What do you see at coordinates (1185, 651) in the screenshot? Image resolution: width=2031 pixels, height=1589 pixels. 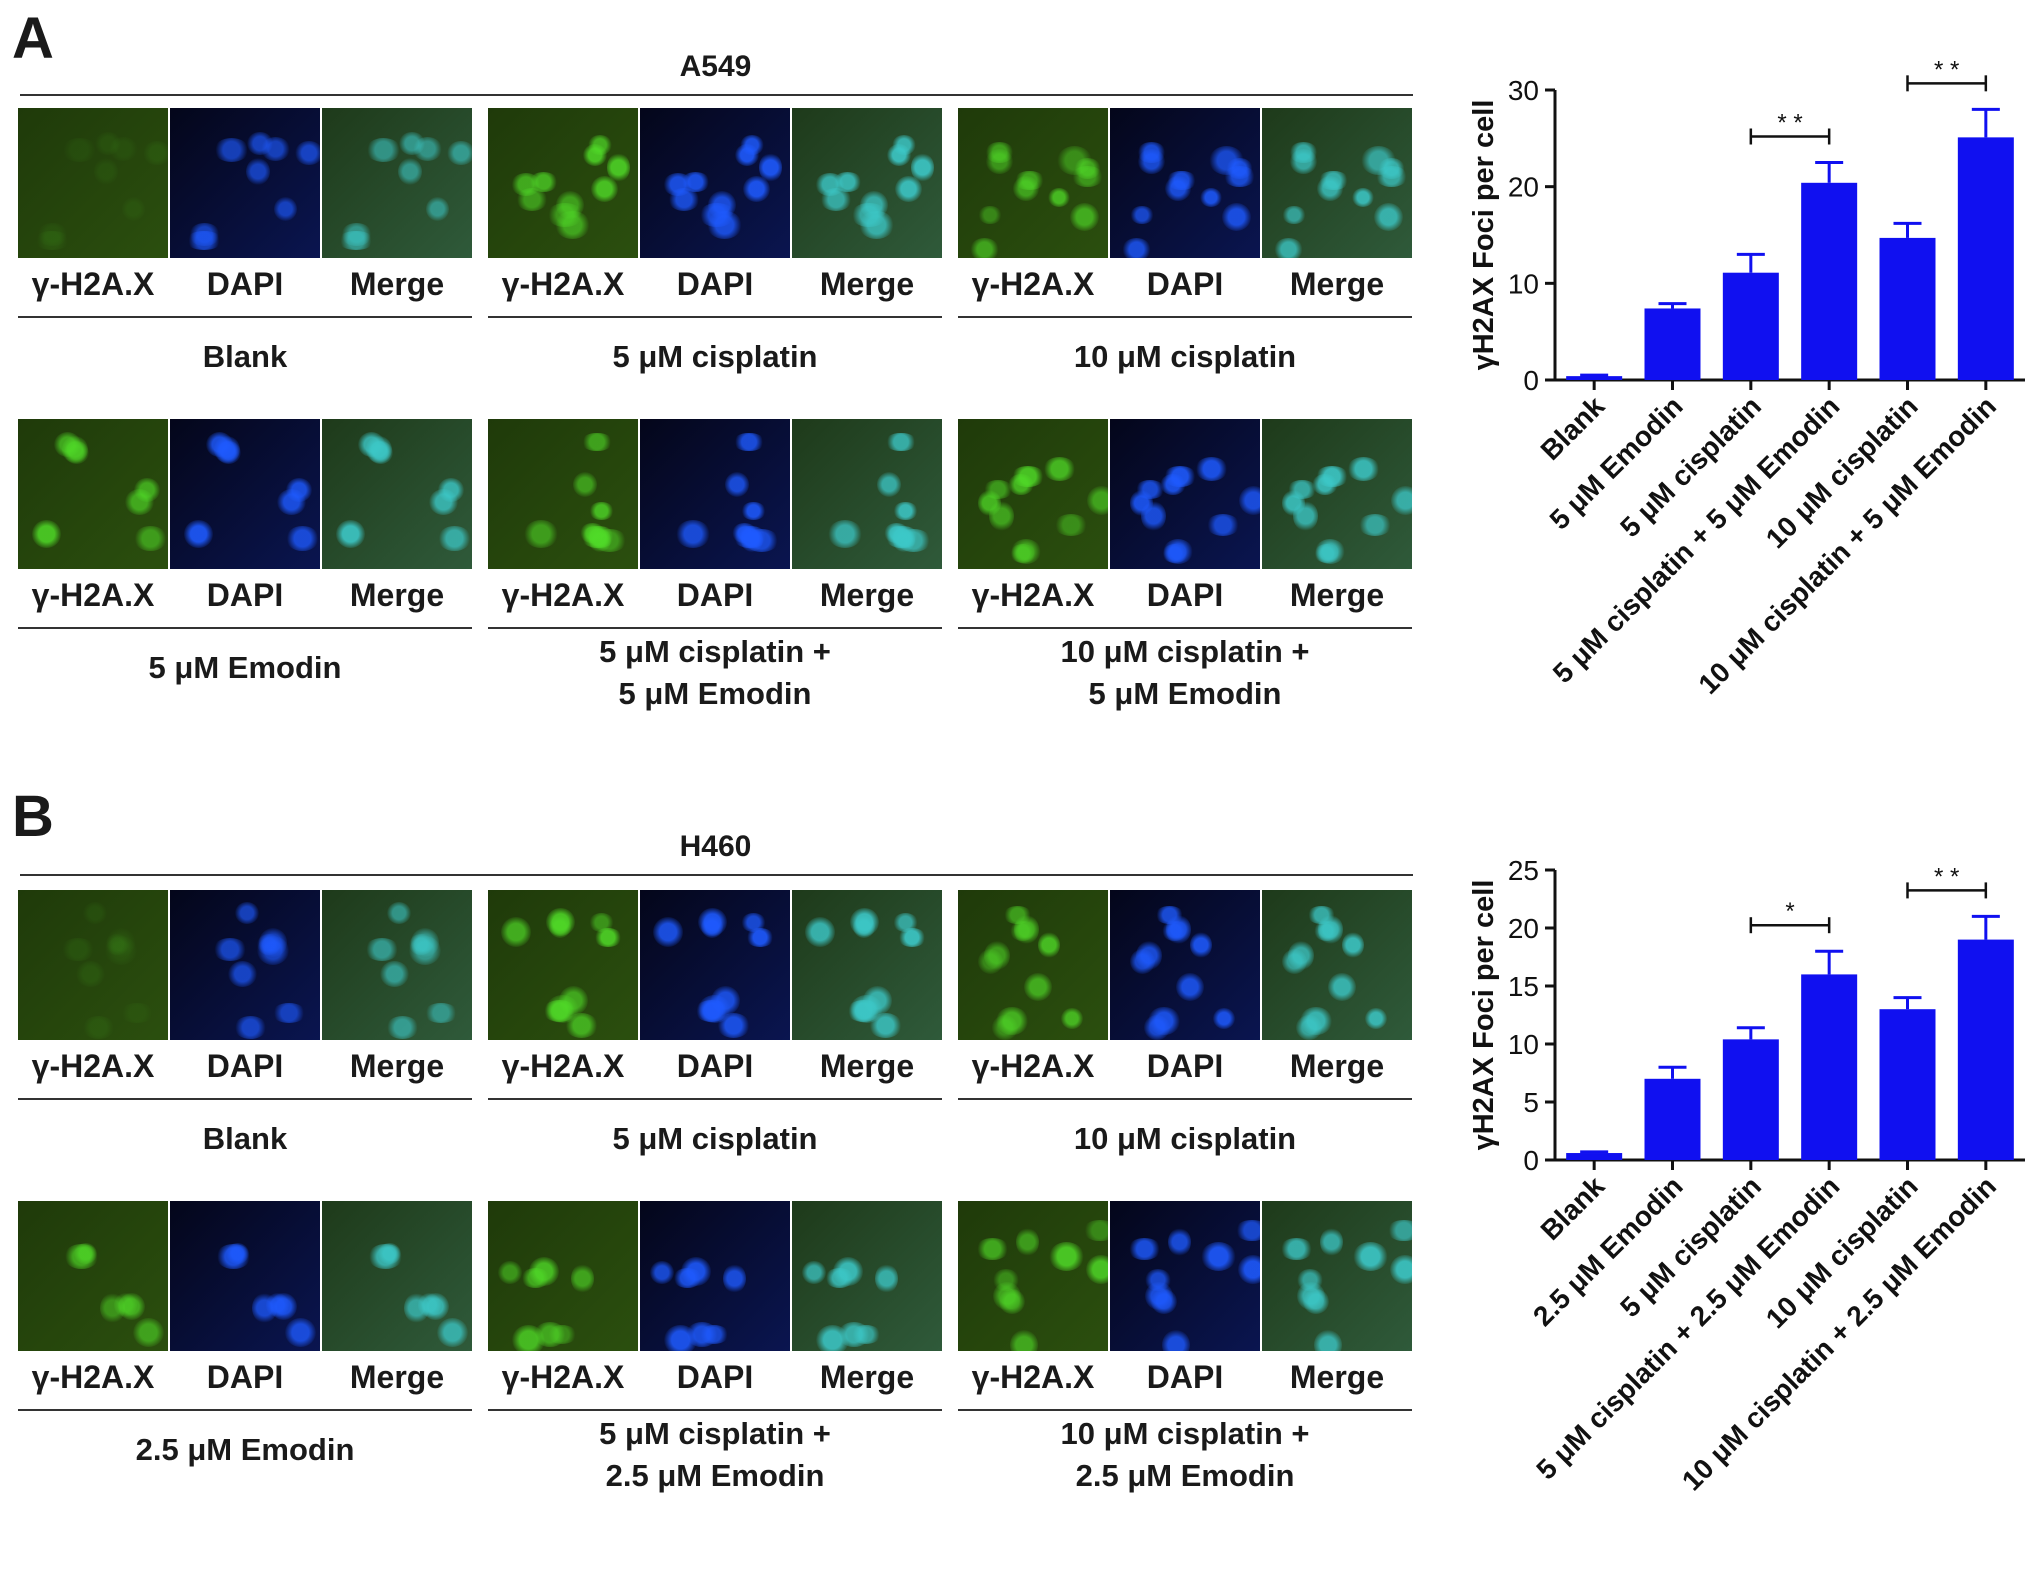 I see `condition-label-line: 10 μM cisplatin +` at bounding box center [1185, 651].